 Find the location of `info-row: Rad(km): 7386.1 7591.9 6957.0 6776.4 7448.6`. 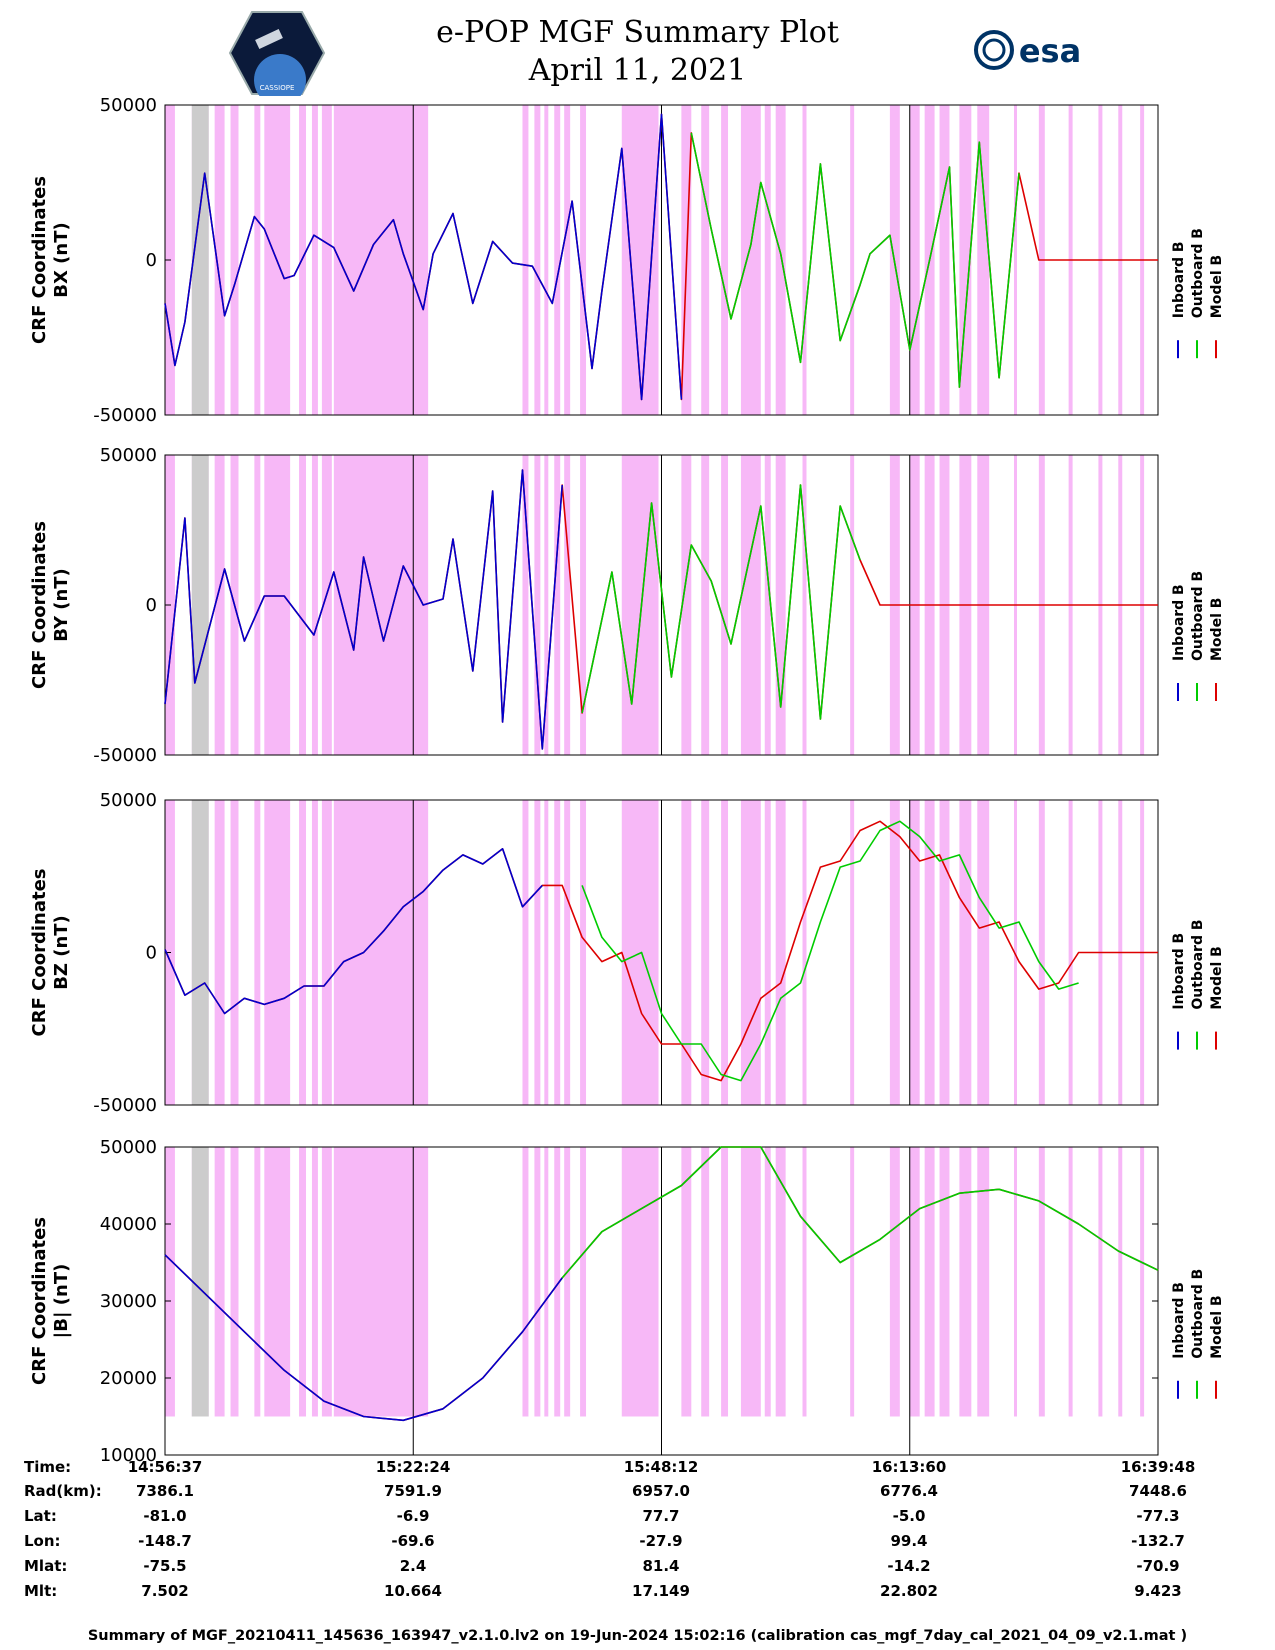

info-row: Rad(km): 7386.1 7591.9 6957.0 6776.4 7448.6 is located at coordinates (637, 1494).